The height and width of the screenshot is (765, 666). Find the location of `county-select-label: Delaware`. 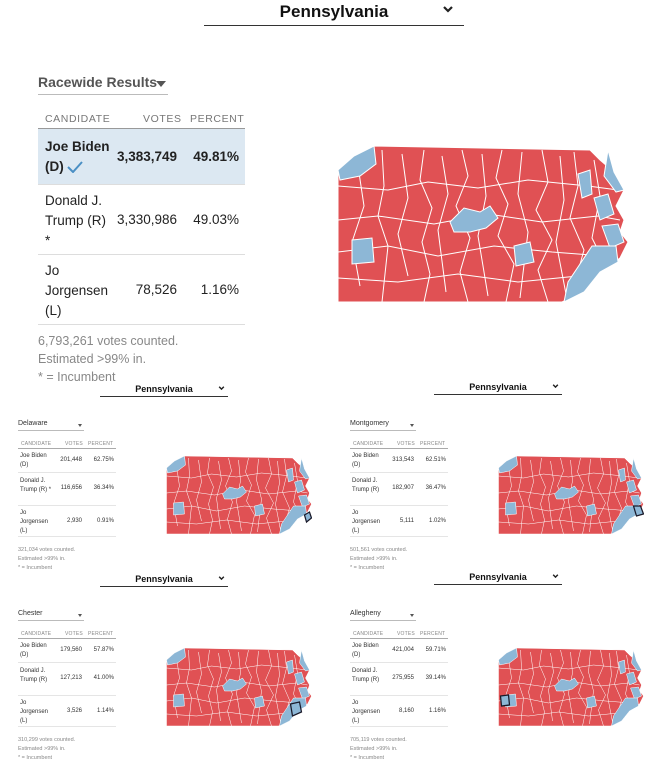

county-select-label: Delaware is located at coordinates (33, 423).